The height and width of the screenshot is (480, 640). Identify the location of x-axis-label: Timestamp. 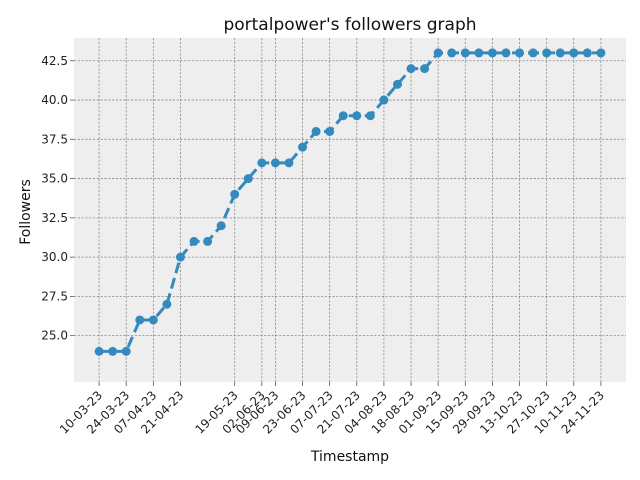
(349, 457).